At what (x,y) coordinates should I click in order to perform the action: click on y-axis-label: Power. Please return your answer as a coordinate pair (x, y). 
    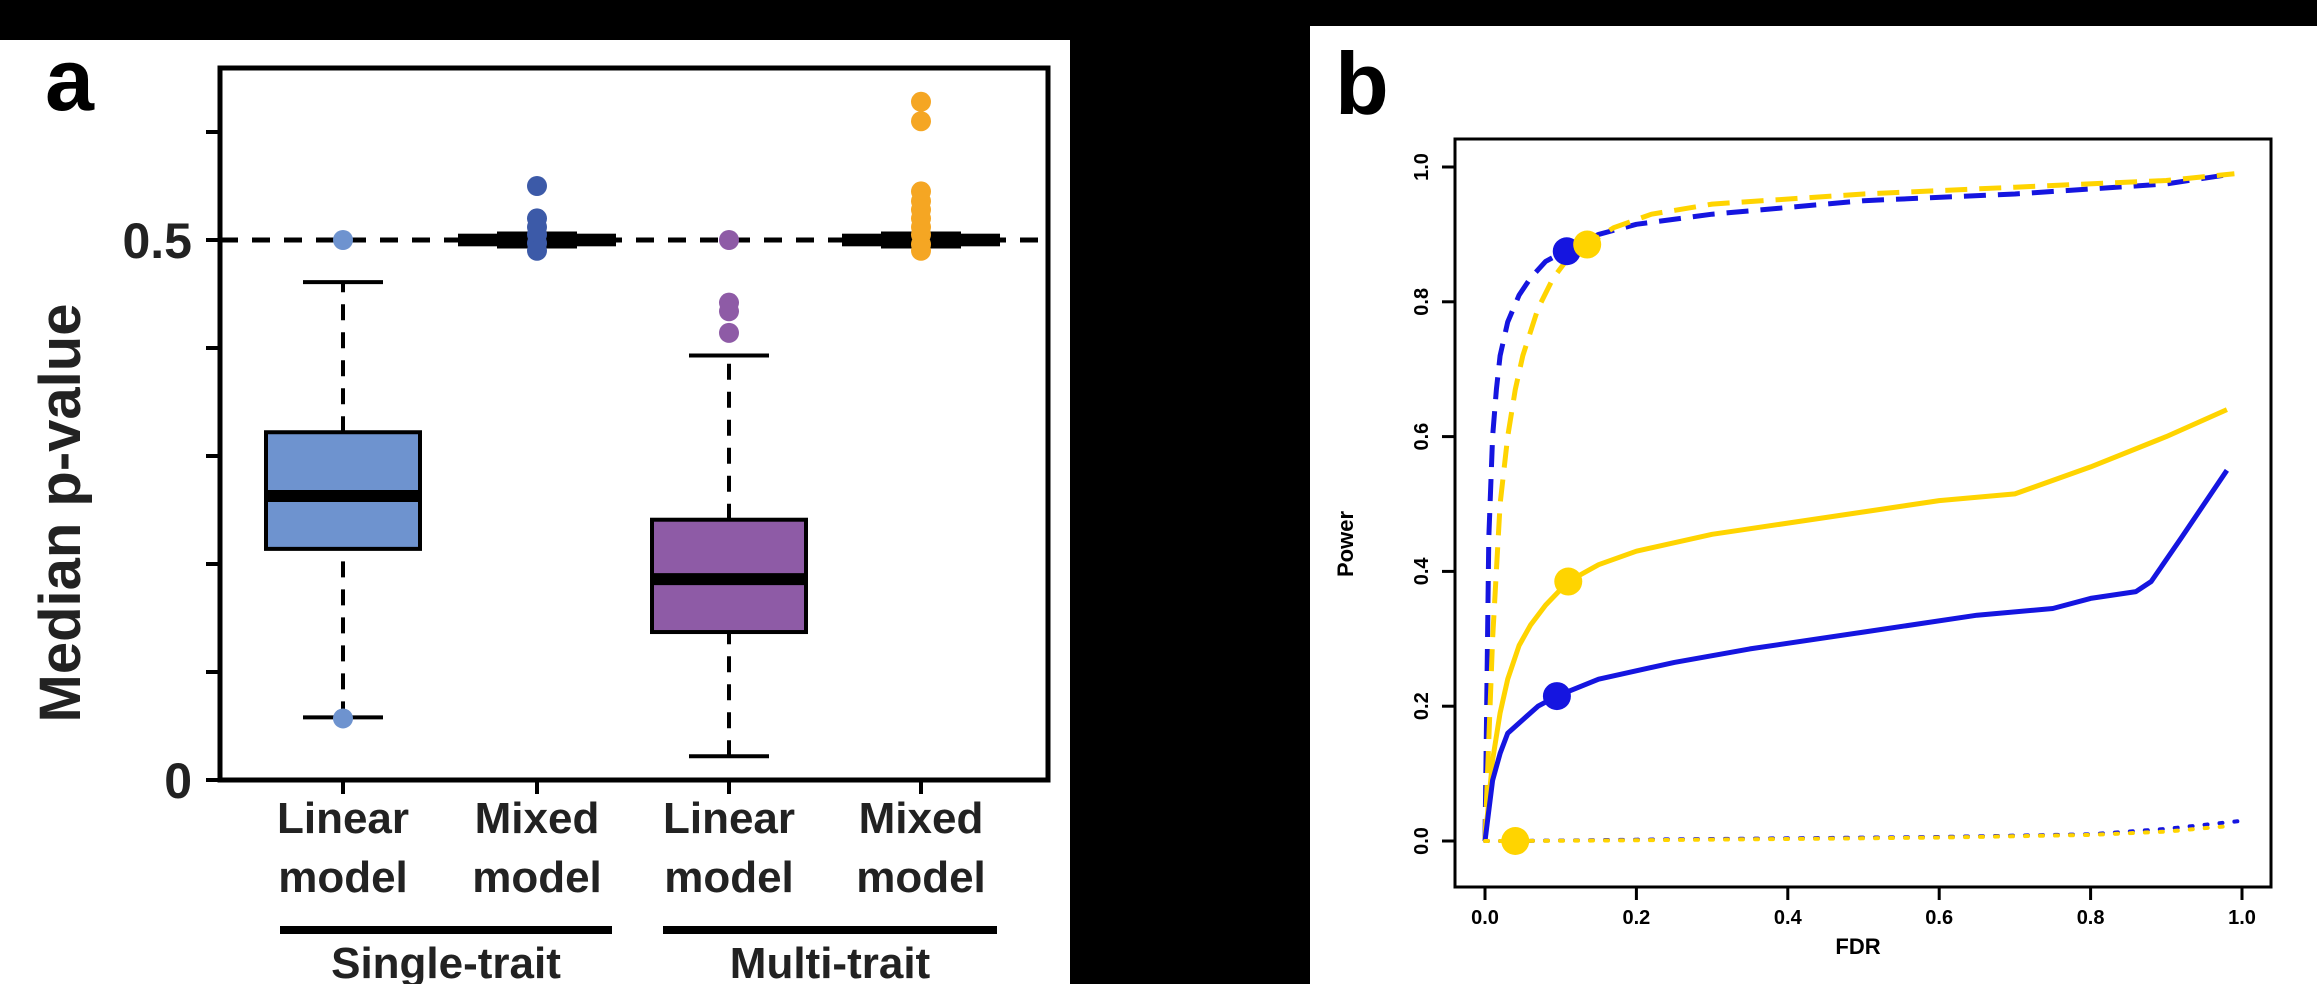
    Looking at the image, I should click on (1345, 544).